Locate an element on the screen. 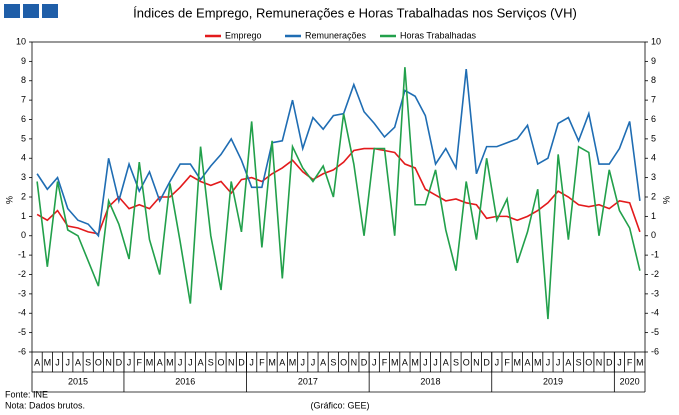 This screenshot has width=679, height=415. y-tick-label: -3 is located at coordinates (22, 293).